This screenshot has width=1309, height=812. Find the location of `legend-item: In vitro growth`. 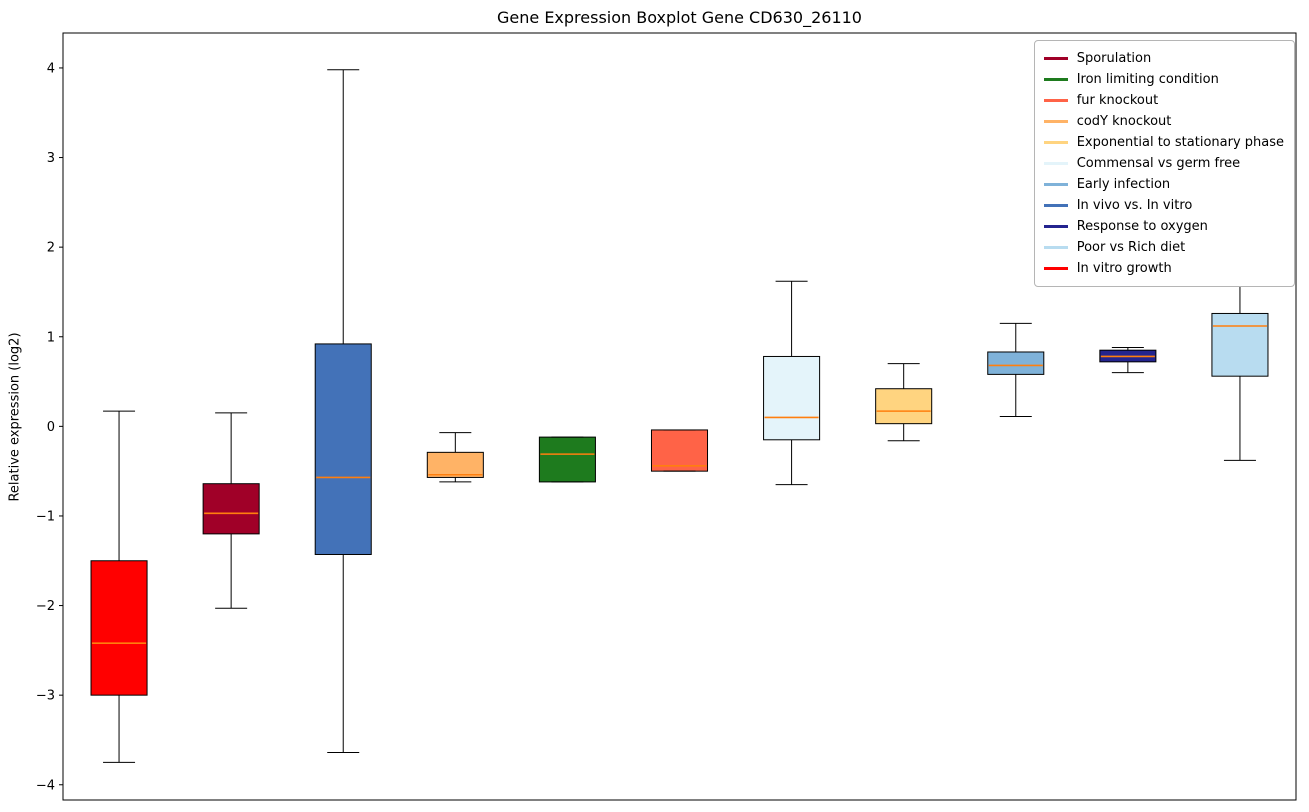

legend-item: In vitro growth is located at coordinates (1163, 268).